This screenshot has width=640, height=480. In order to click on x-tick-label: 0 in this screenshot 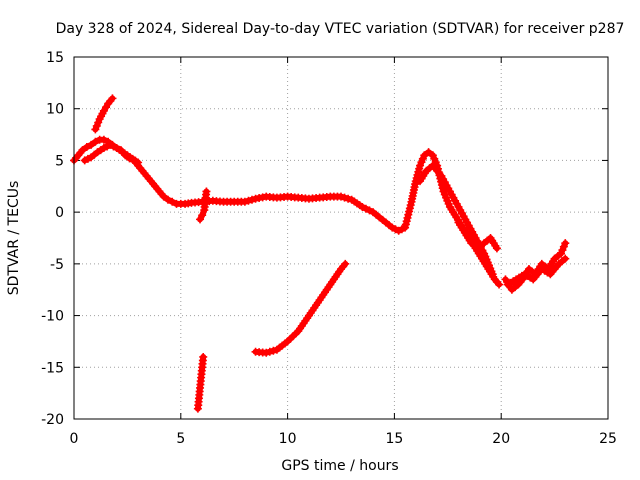, I will do `click(74, 439)`.